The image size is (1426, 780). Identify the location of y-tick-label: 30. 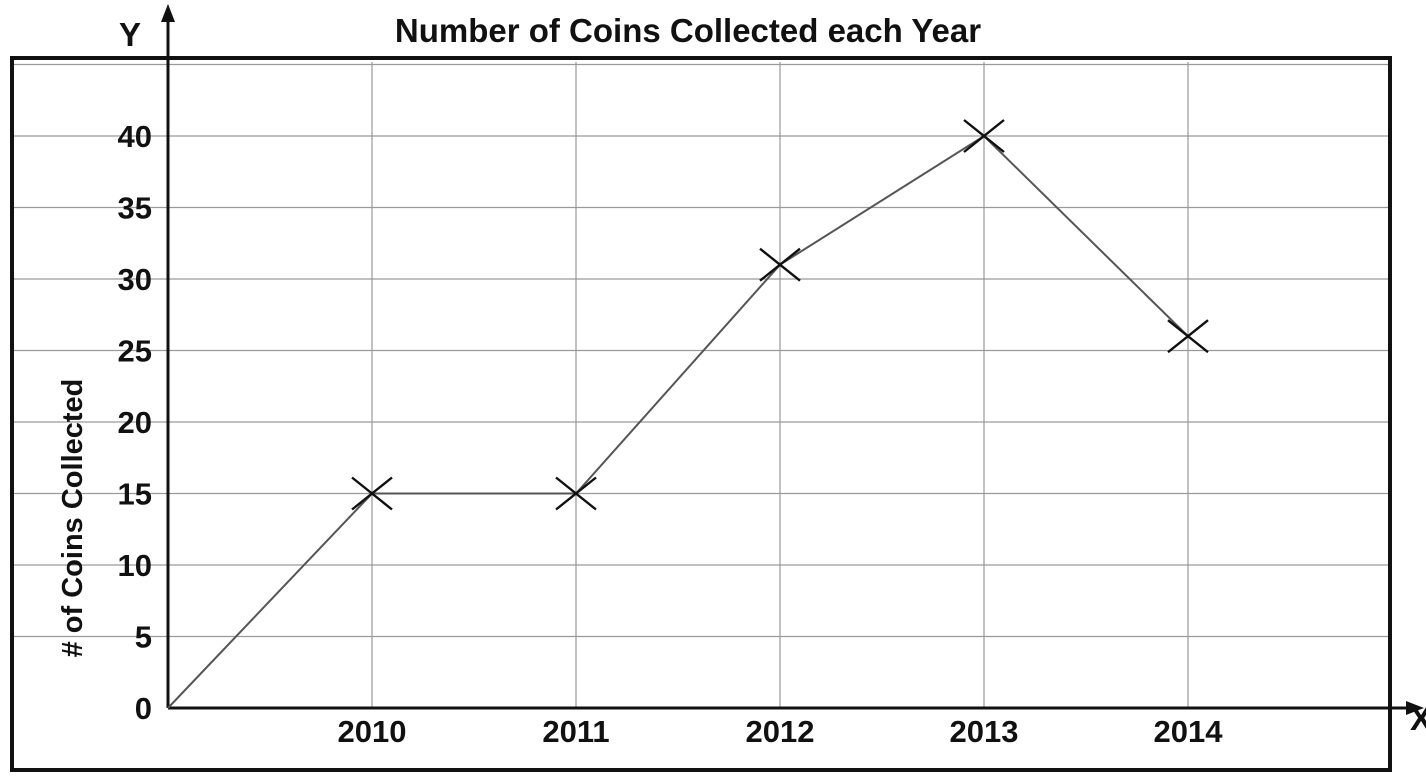
(135, 279).